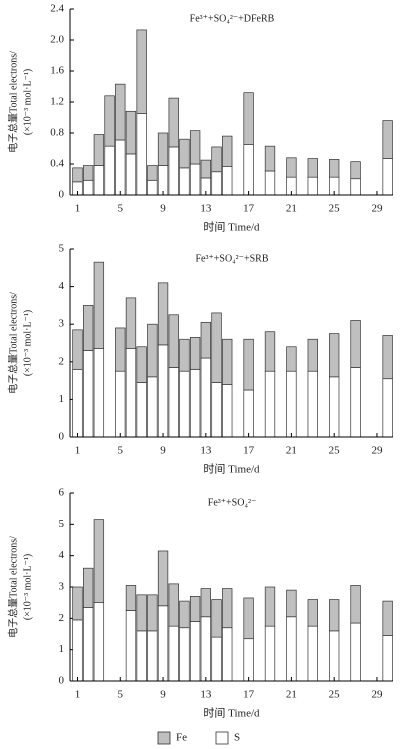 The width and height of the screenshot is (403, 749). What do you see at coordinates (57, 164) in the screenshot?
I see `y-tick-label: 0.4` at bounding box center [57, 164].